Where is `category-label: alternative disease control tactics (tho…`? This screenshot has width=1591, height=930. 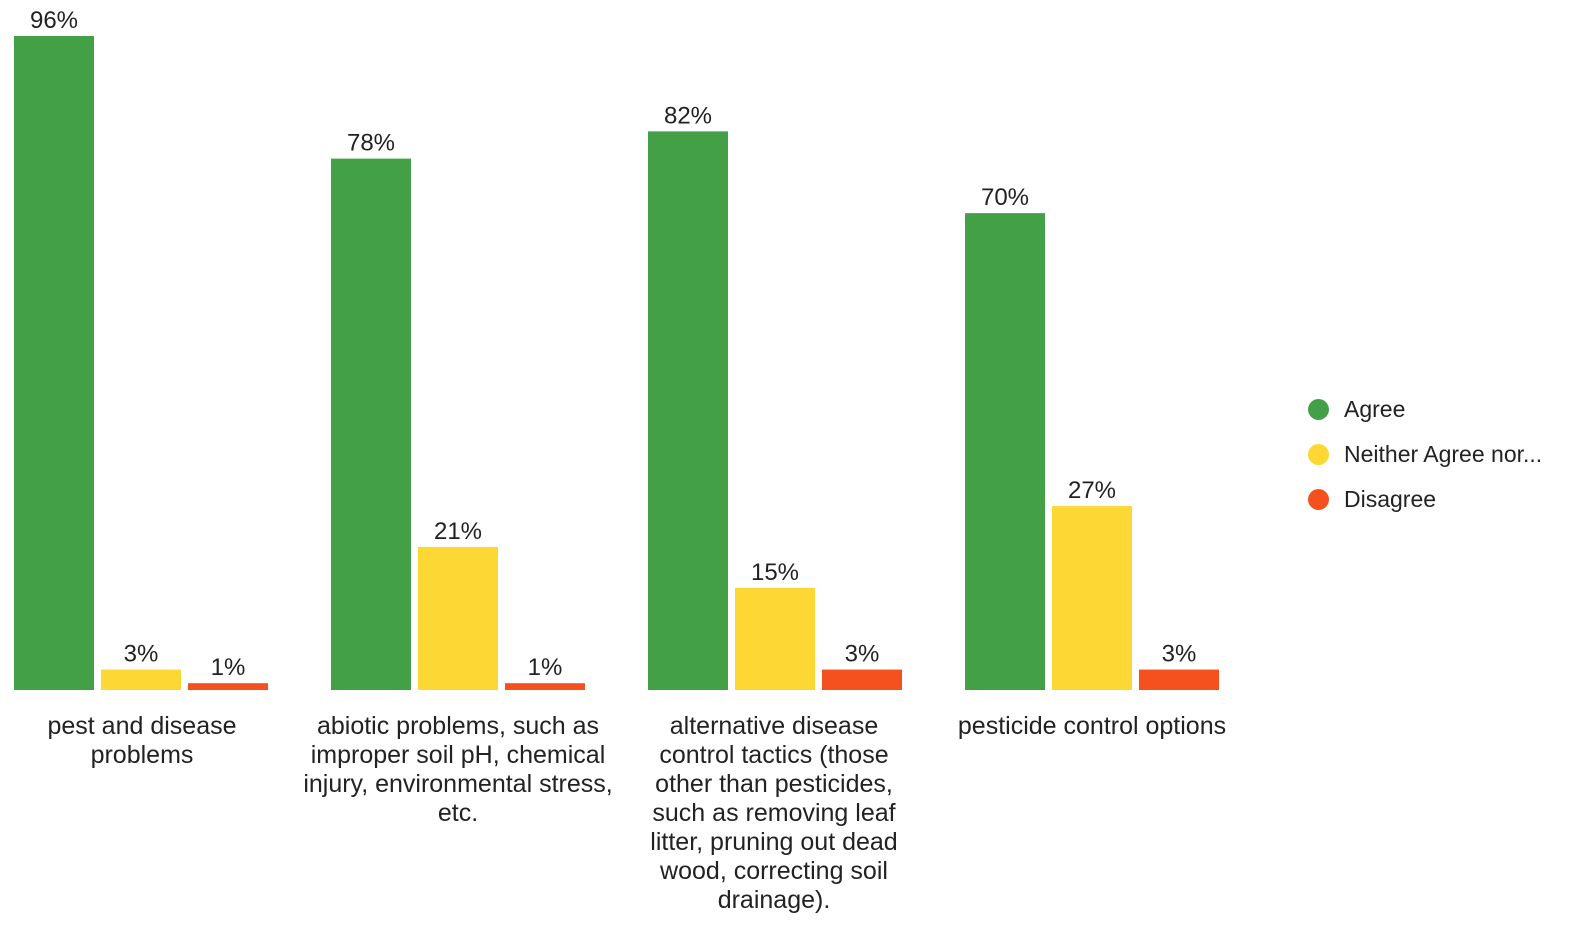 category-label: alternative disease control tactics (tho… is located at coordinates (774, 813).